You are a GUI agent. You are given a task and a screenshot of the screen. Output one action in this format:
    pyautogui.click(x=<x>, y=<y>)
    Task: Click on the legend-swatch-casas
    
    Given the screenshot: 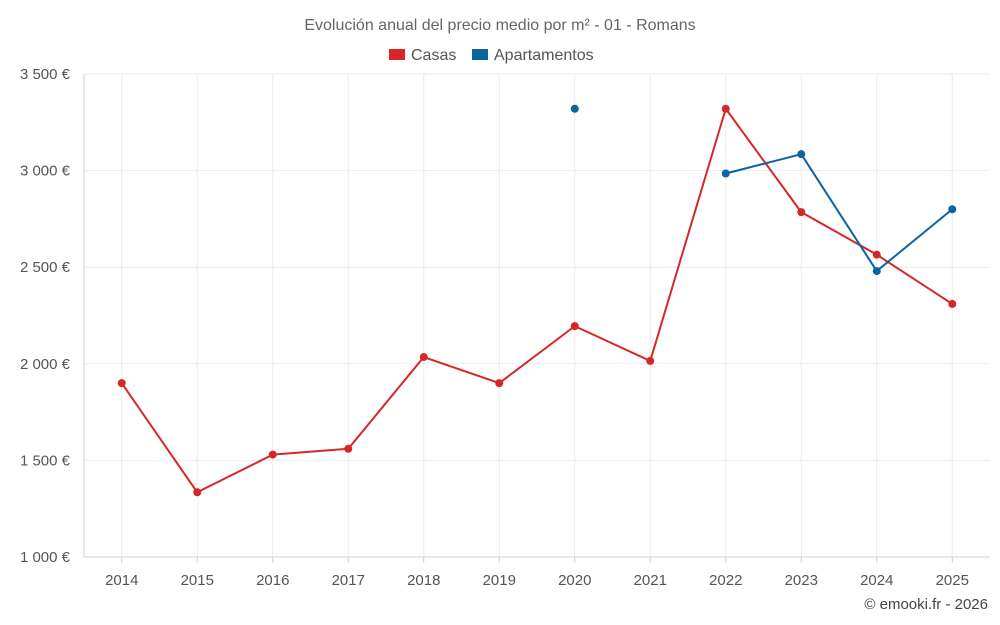 What is the action you would take?
    pyautogui.click(x=397, y=54)
    